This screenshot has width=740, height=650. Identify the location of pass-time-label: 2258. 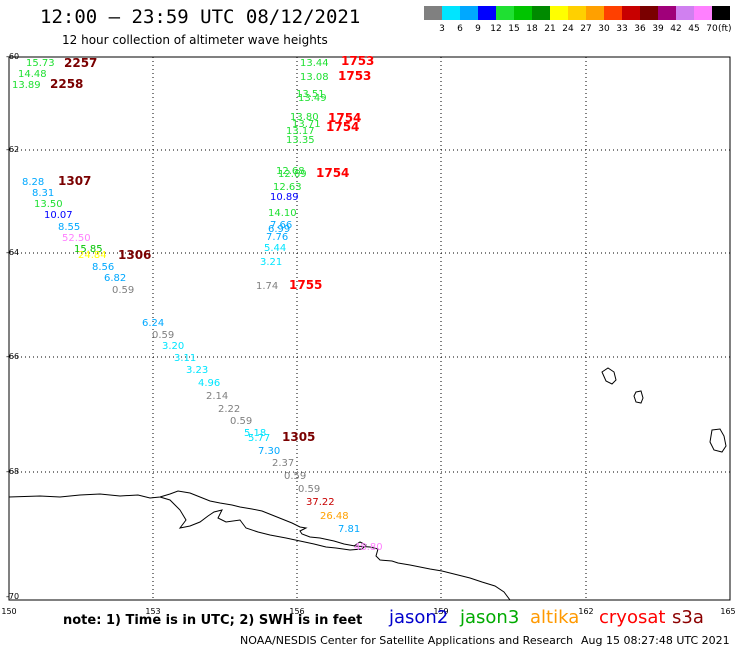
(66, 84).